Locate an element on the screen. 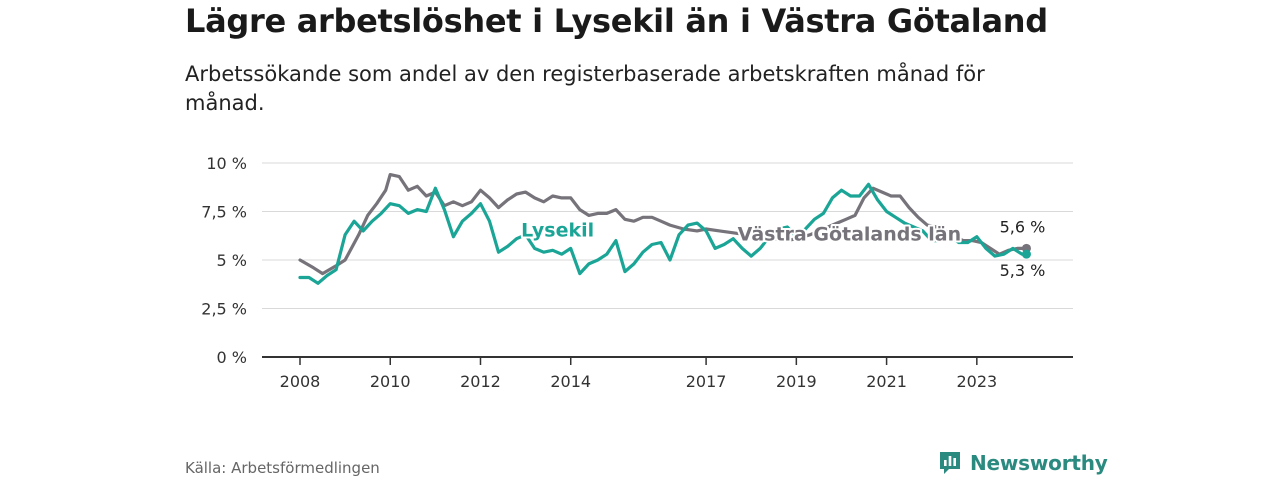  end-value-label-region: 5,6 % is located at coordinates (1023, 226).